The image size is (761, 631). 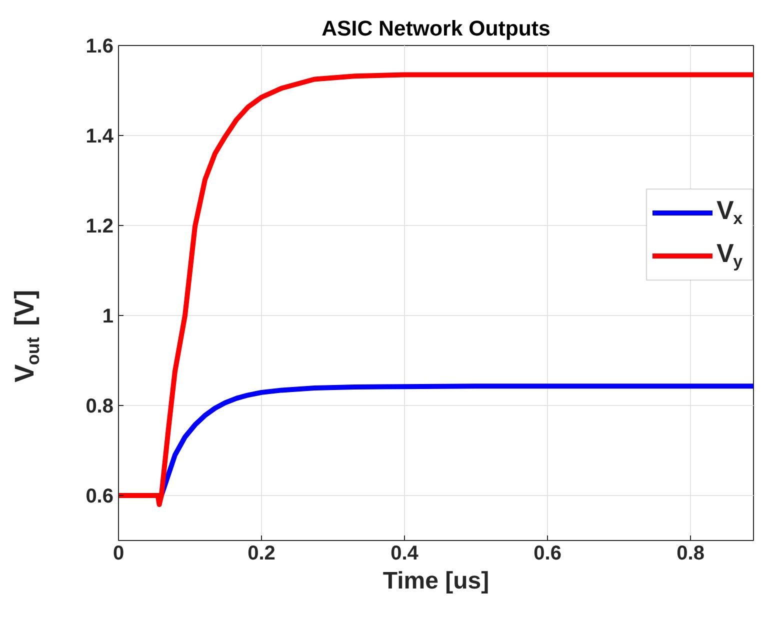 What do you see at coordinates (100, 137) in the screenshot?
I see `y-tick-label: 1.4` at bounding box center [100, 137].